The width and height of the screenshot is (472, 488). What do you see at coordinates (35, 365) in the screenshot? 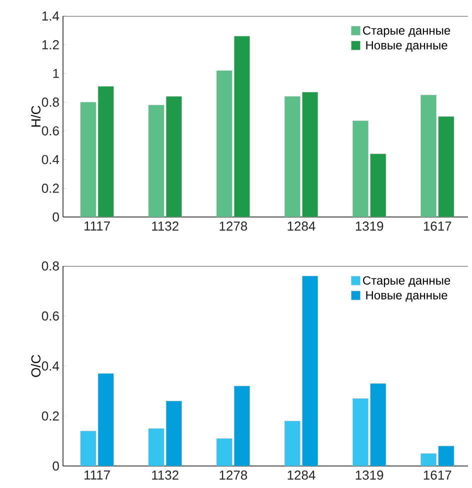
I see `y-axis-title: O/C` at bounding box center [35, 365].